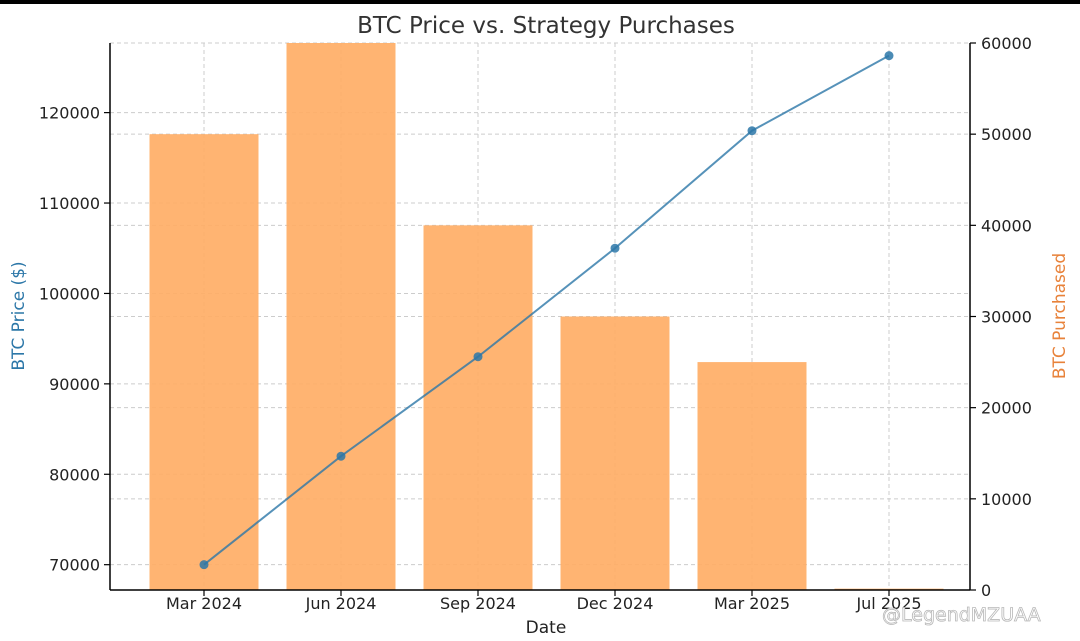  I want to click on chart-title: BTC Price vs. Strategy Purchases, so click(546, 26).